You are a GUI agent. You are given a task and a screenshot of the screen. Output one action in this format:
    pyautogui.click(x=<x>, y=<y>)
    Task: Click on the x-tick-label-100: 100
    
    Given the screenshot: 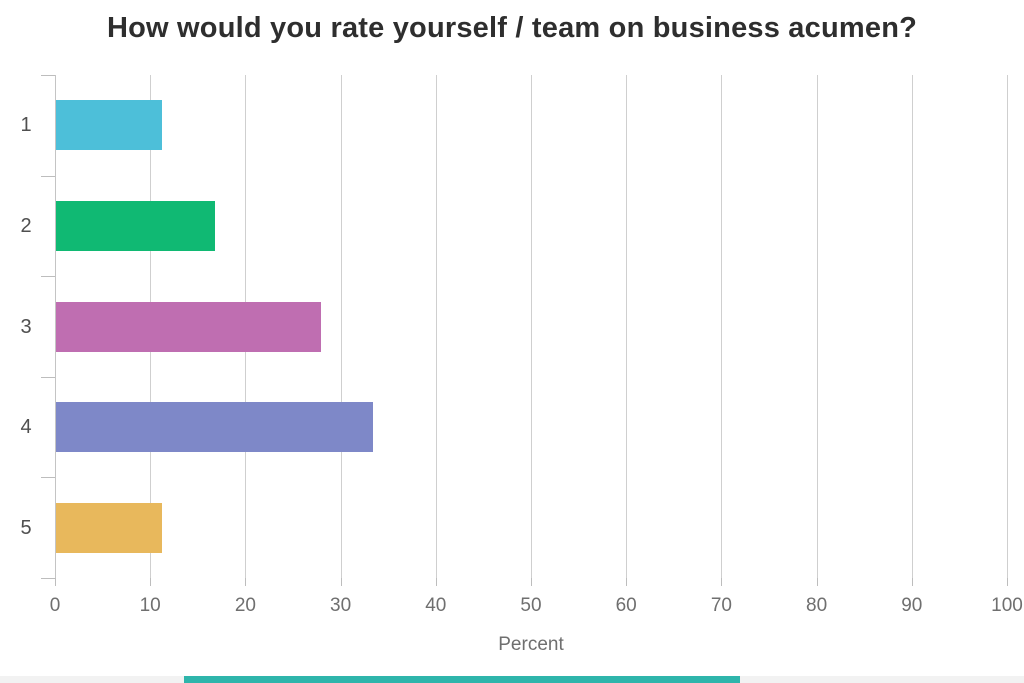 What is the action you would take?
    pyautogui.click(x=1007, y=605)
    